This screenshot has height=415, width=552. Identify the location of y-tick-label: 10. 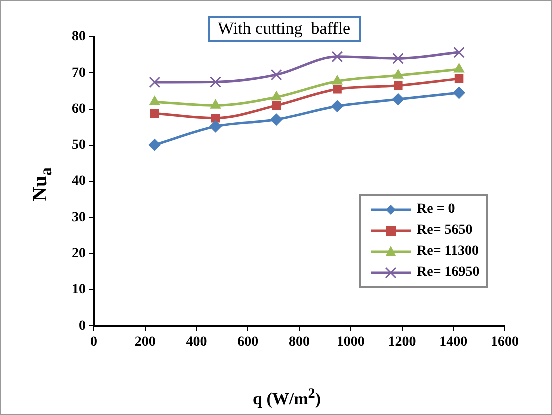
(79, 290).